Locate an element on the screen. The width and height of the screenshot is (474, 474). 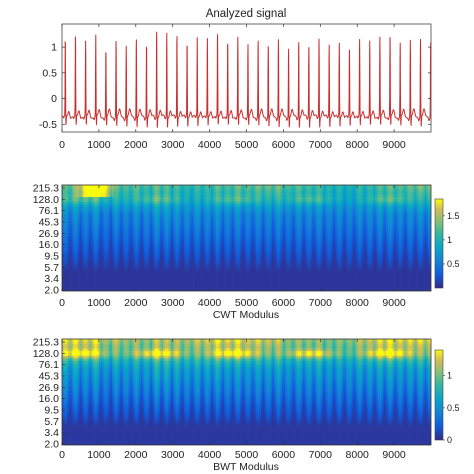
cwt-xlabel: CWT Modulus is located at coordinates (246, 315).